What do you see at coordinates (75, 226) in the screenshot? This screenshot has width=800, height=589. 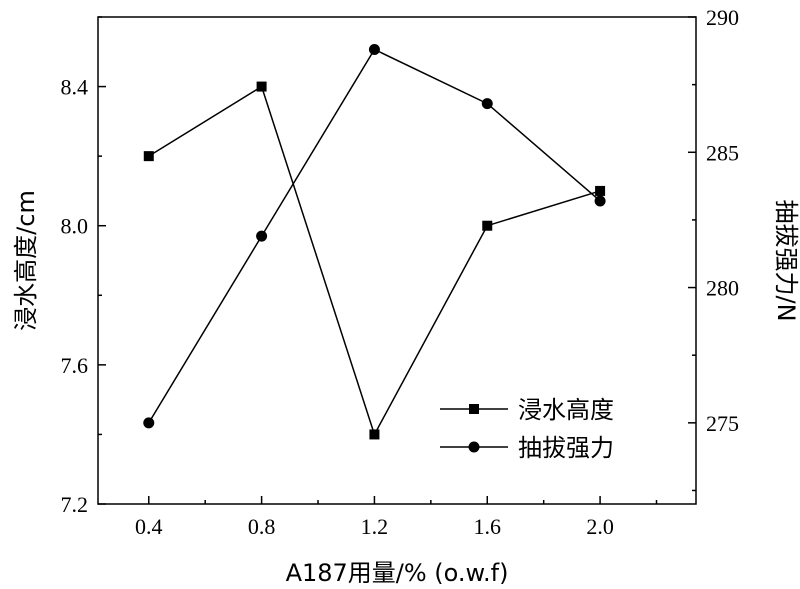 I see `y-left-tick-label: 8.0` at bounding box center [75, 226].